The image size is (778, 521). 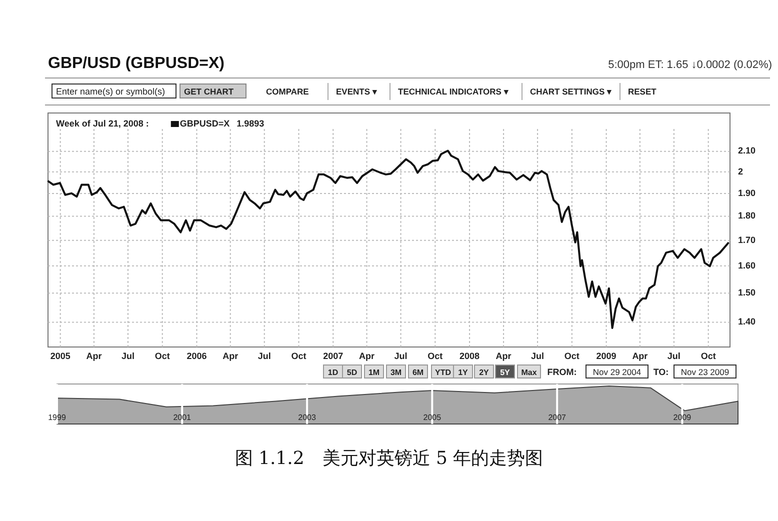 What do you see at coordinates (747, 321) in the screenshot?
I see `y-tick-label: 1.40` at bounding box center [747, 321].